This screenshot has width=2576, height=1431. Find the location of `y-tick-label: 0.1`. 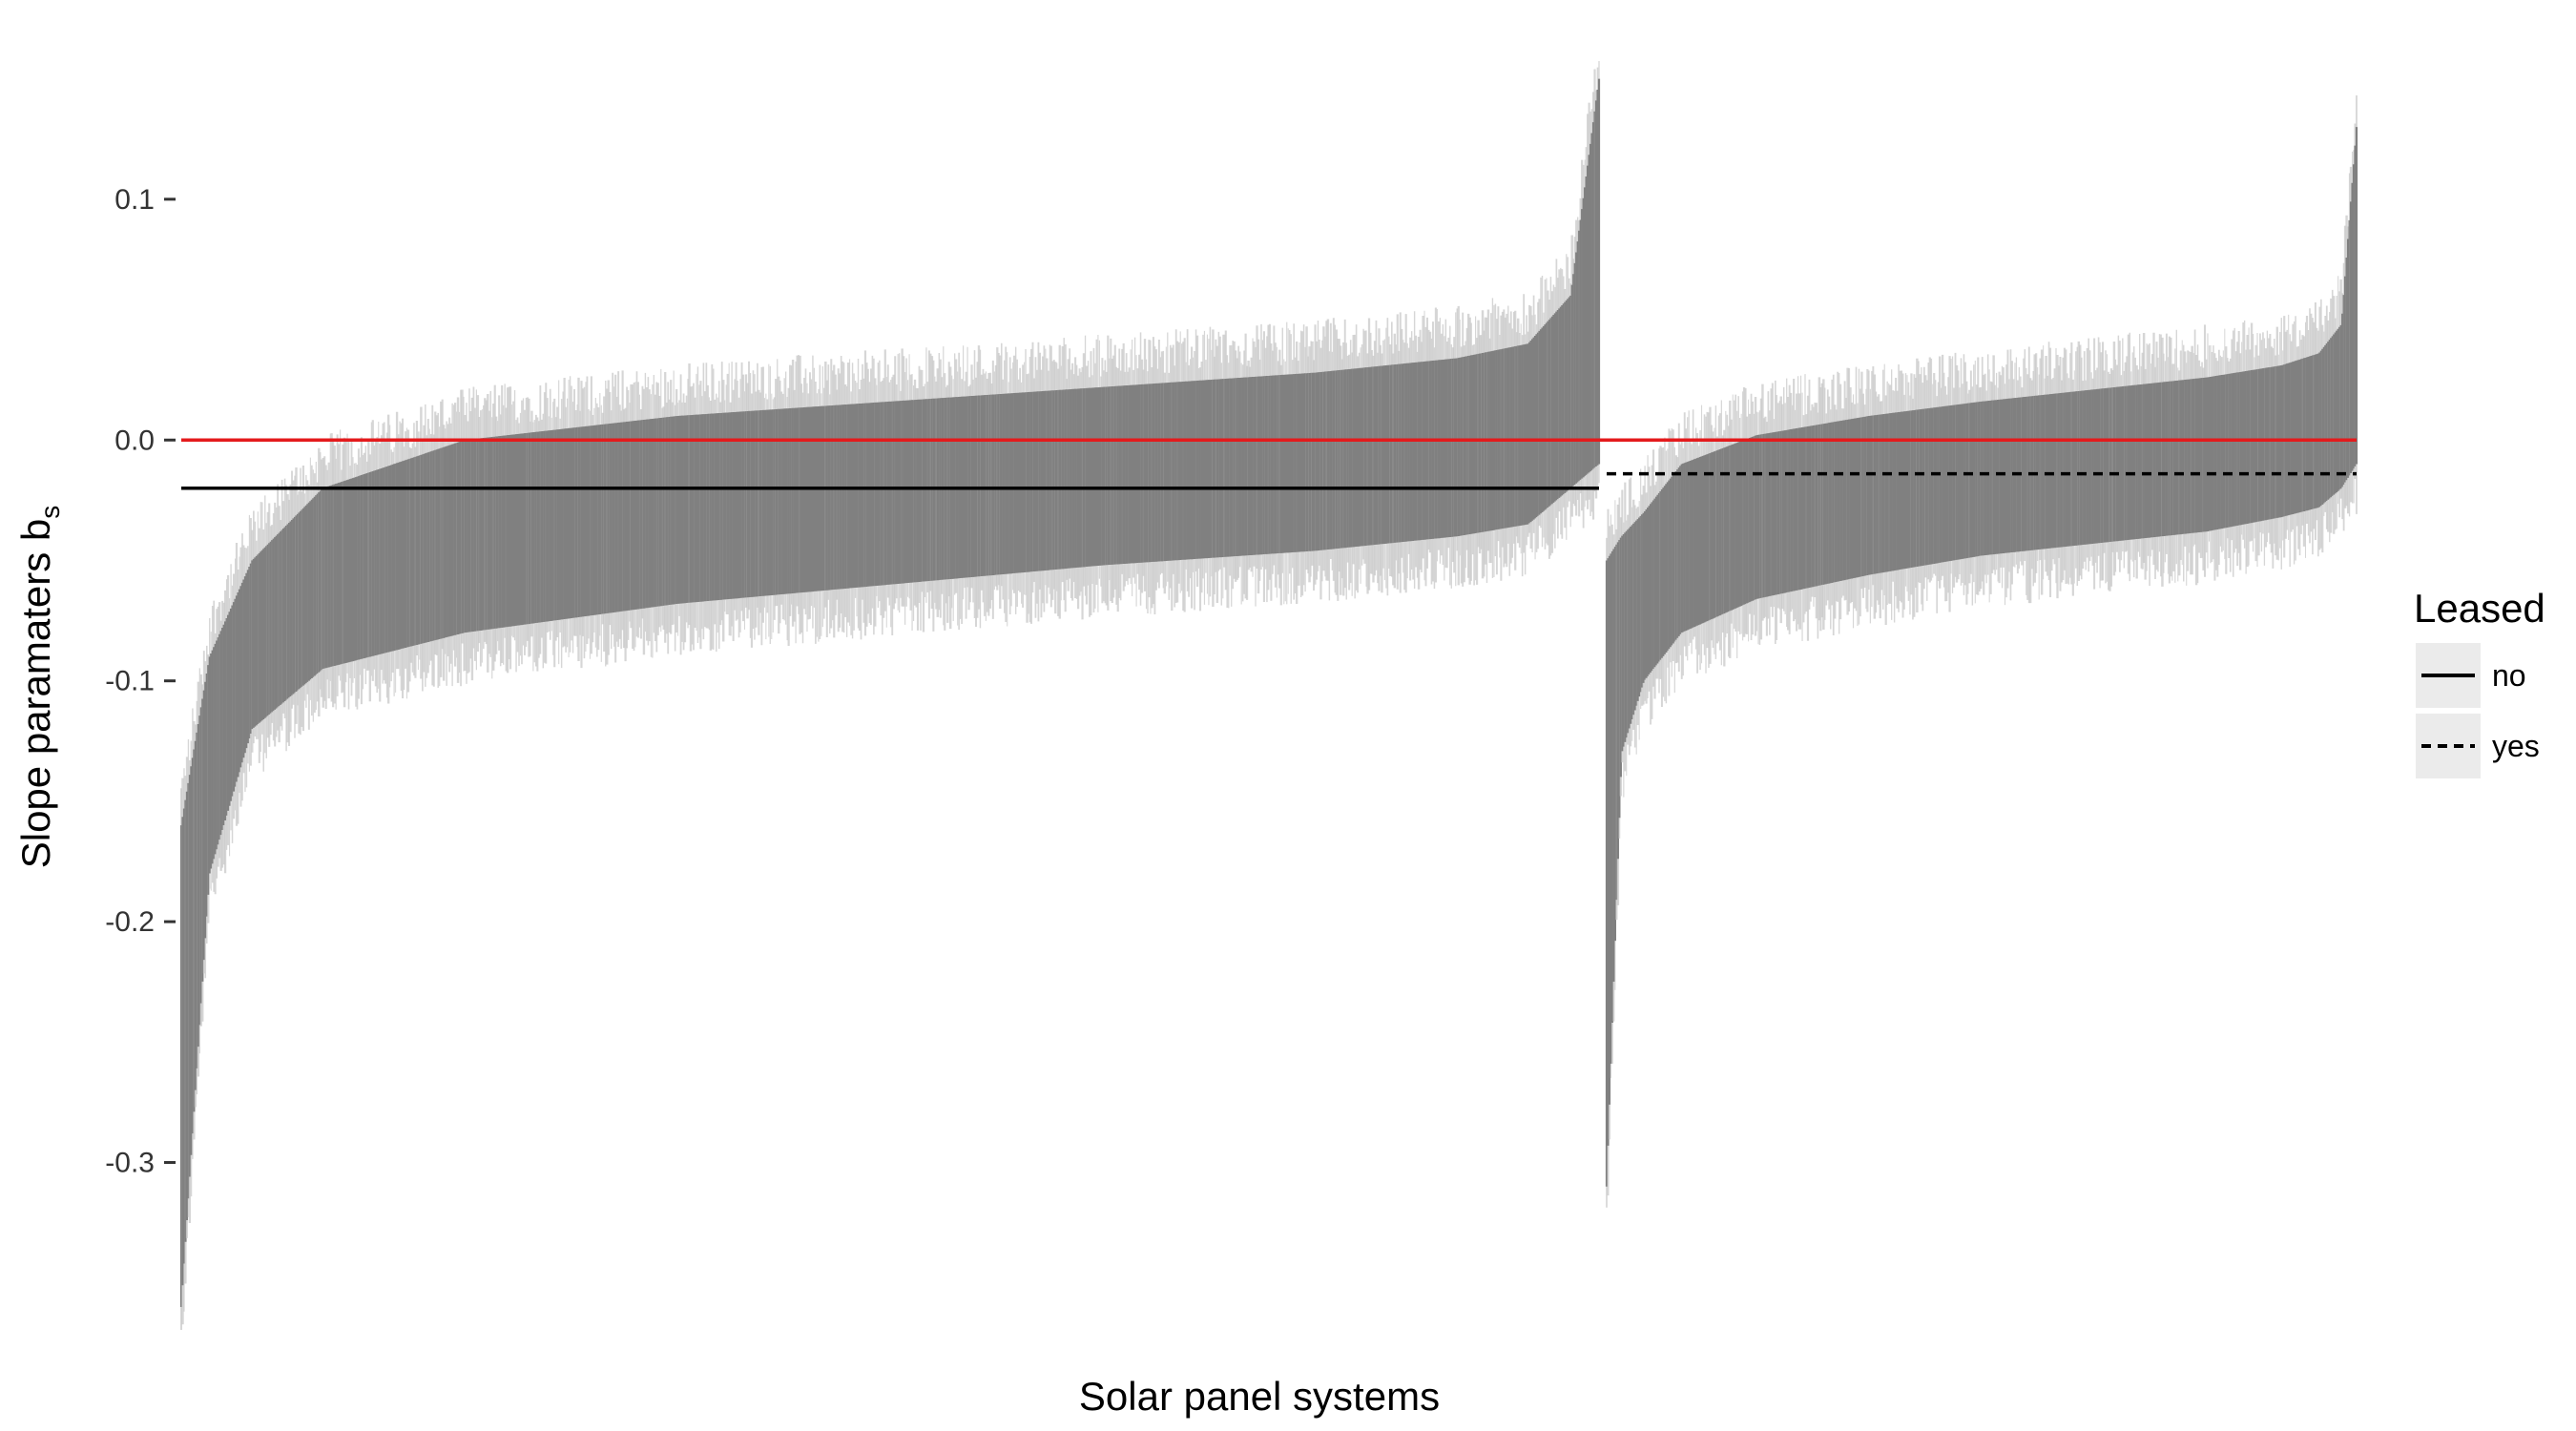

y-tick-label: 0.1 is located at coordinates (134, 200).